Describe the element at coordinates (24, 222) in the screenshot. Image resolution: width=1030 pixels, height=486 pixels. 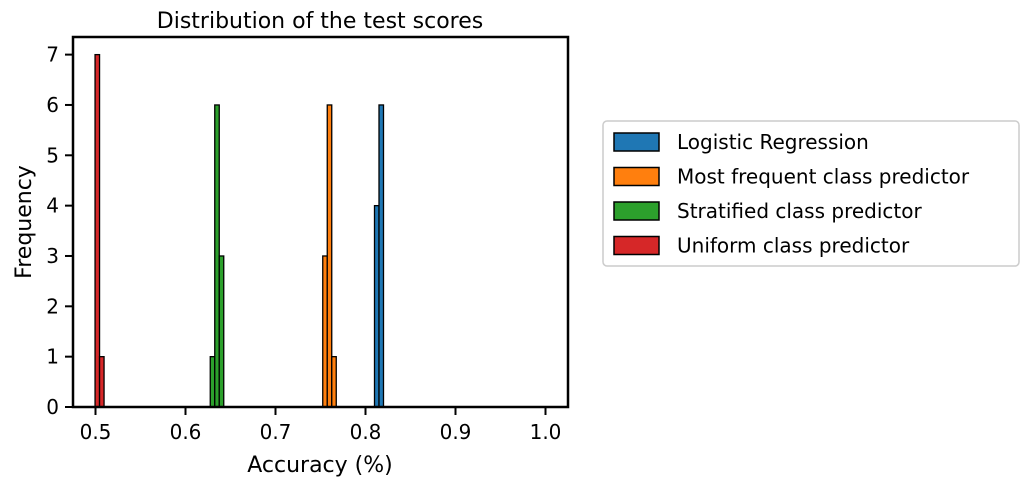
I see `y-axis-title: Frequency` at that location.